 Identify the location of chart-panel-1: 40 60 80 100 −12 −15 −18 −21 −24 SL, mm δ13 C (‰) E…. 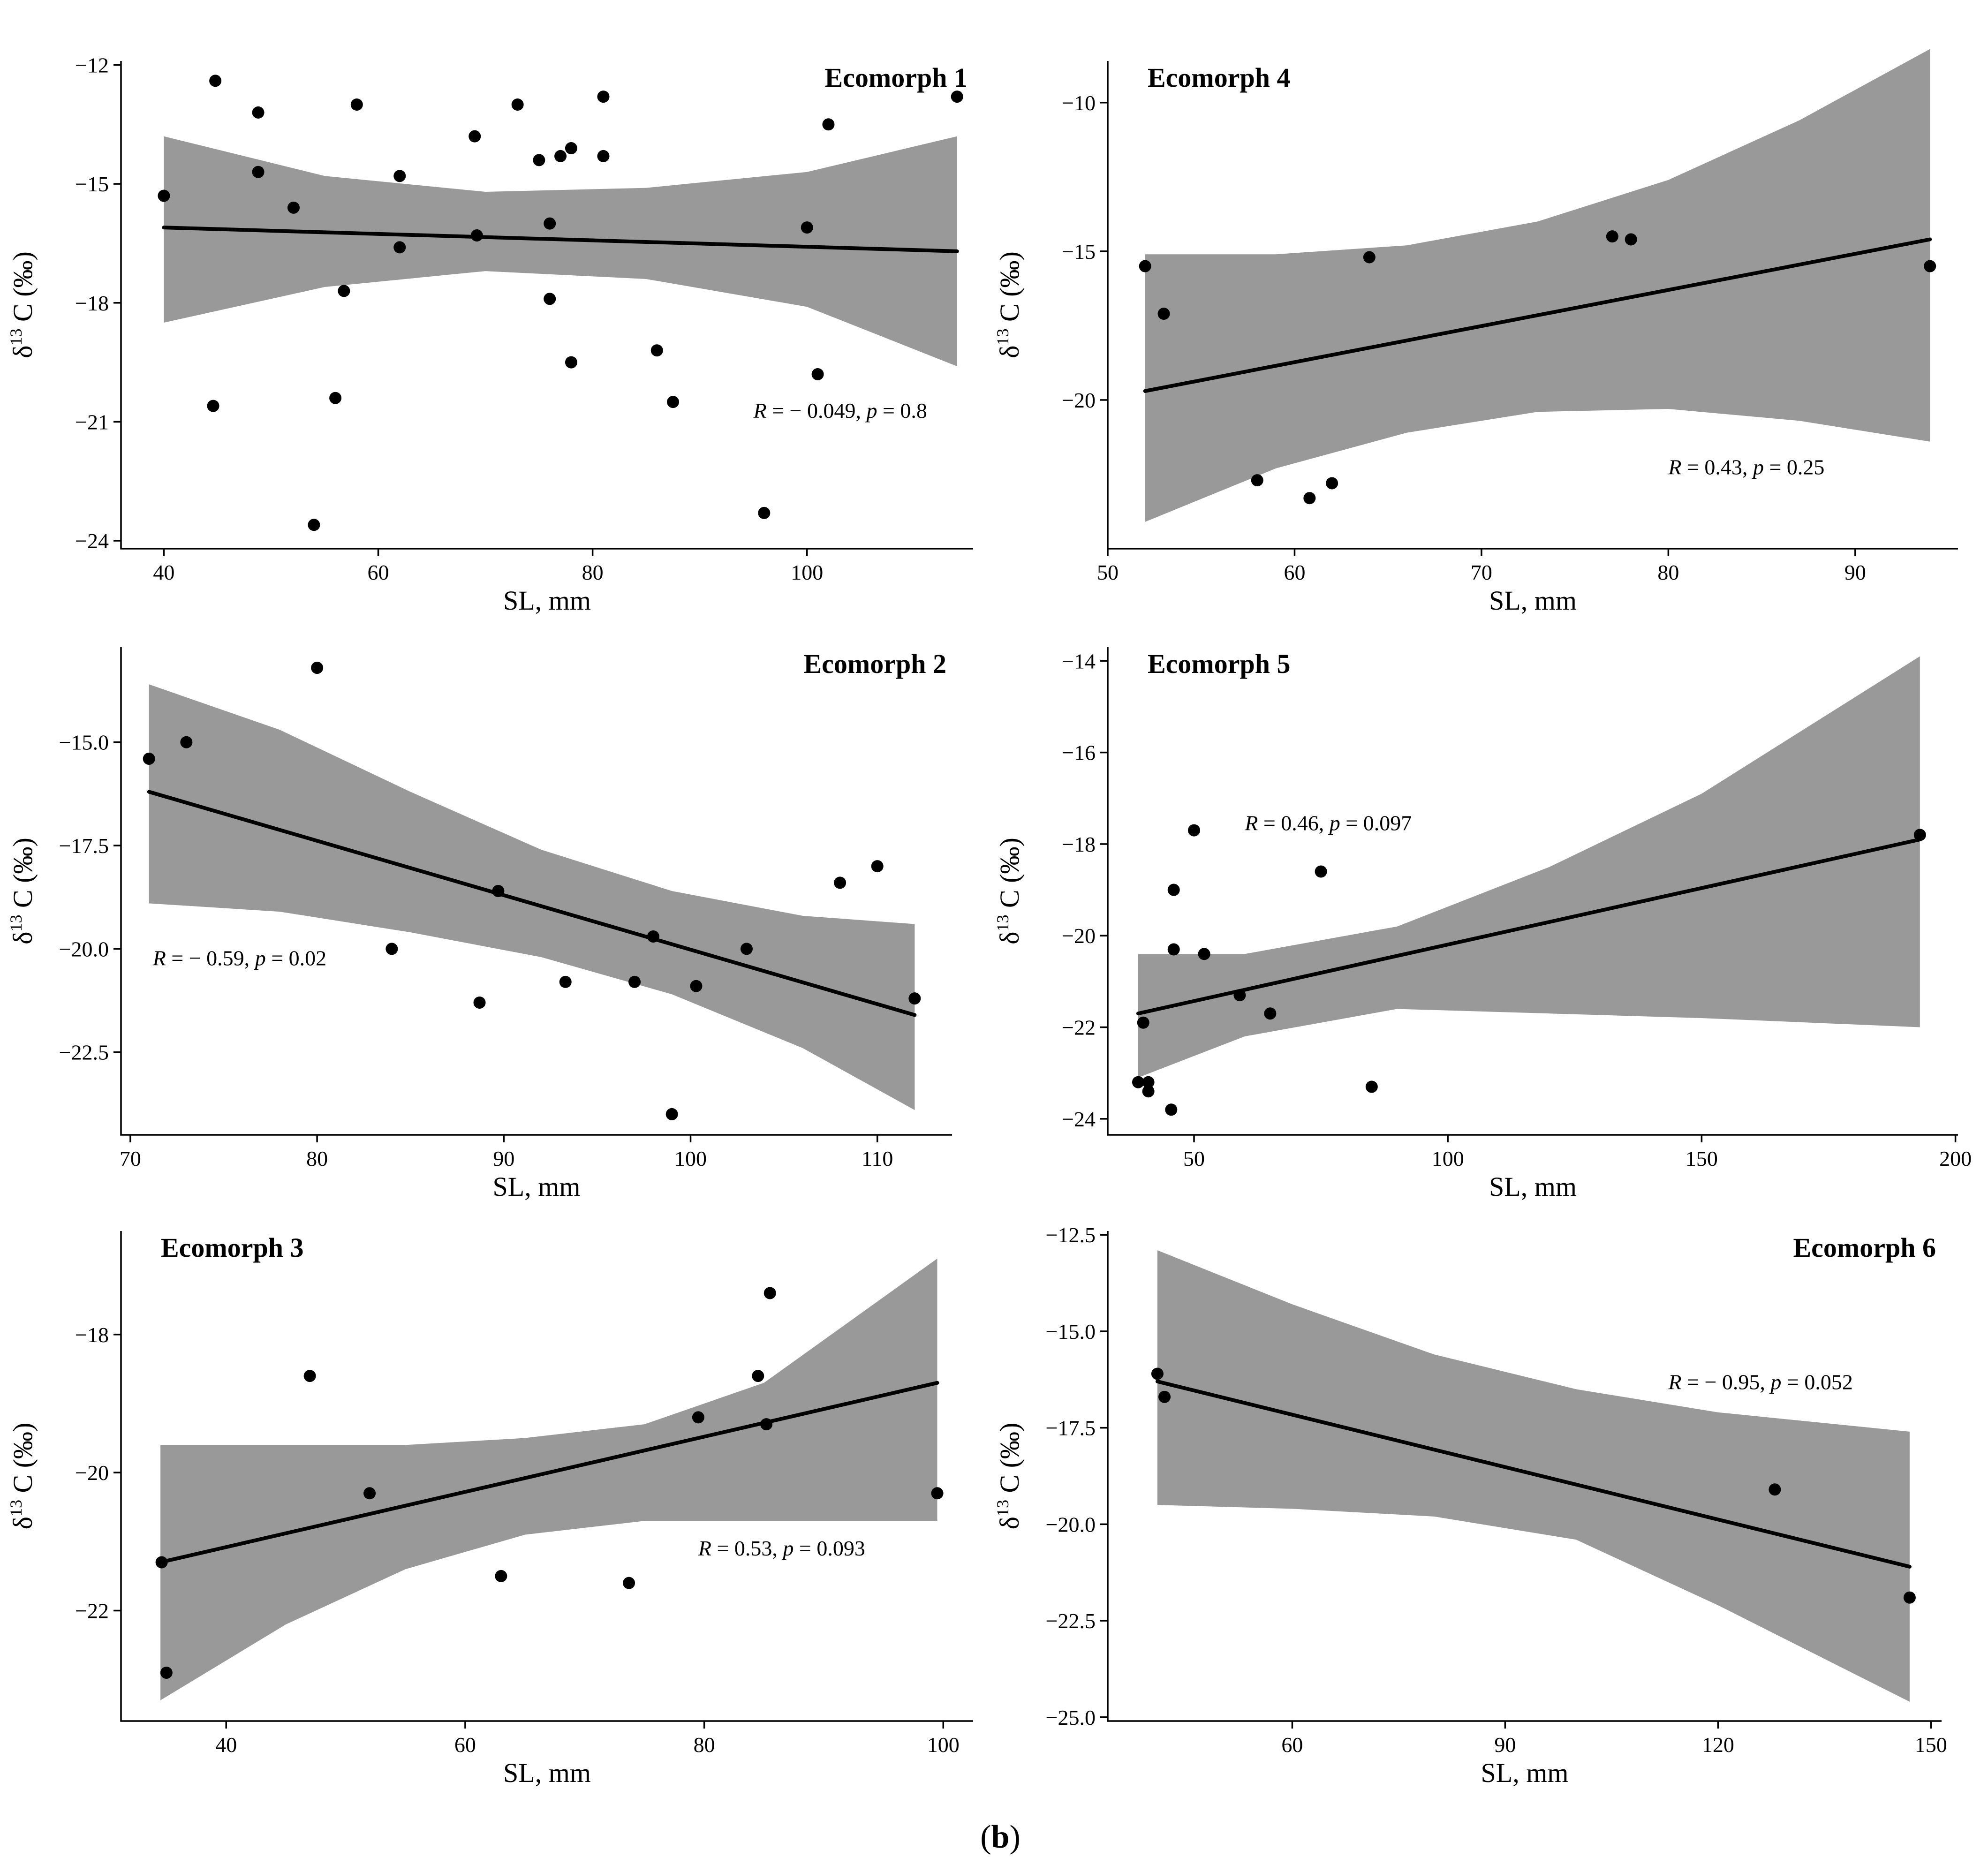
(490, 334).